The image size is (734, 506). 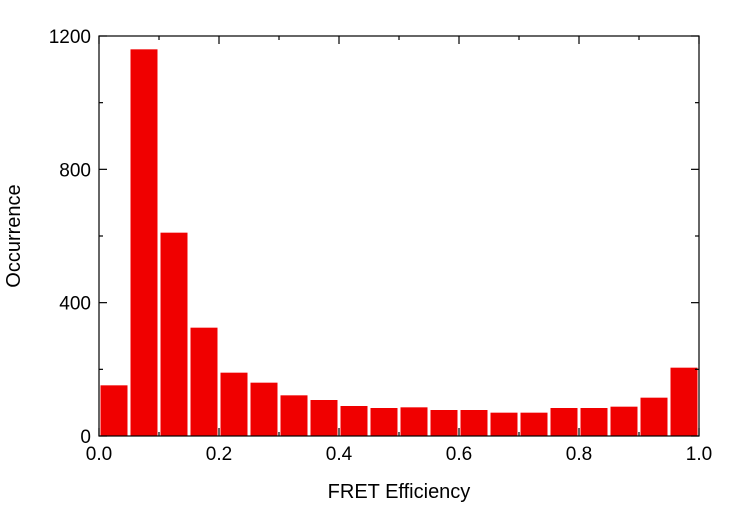 I want to click on y-tick-label: 0, so click(x=85, y=437).